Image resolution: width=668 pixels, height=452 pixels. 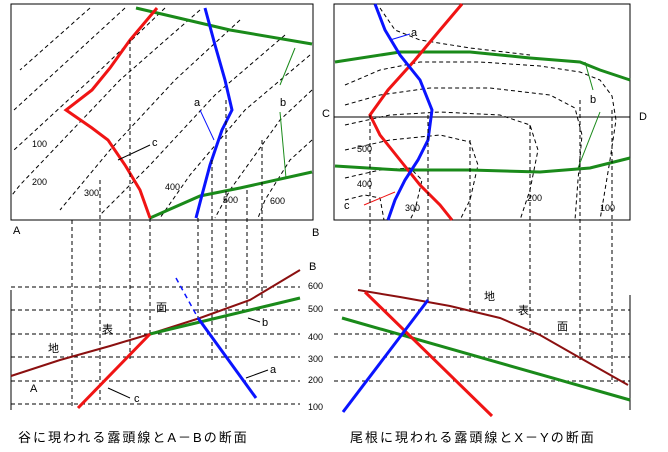 I want to click on left-section-ground-char-2: 表, so click(x=107, y=329).